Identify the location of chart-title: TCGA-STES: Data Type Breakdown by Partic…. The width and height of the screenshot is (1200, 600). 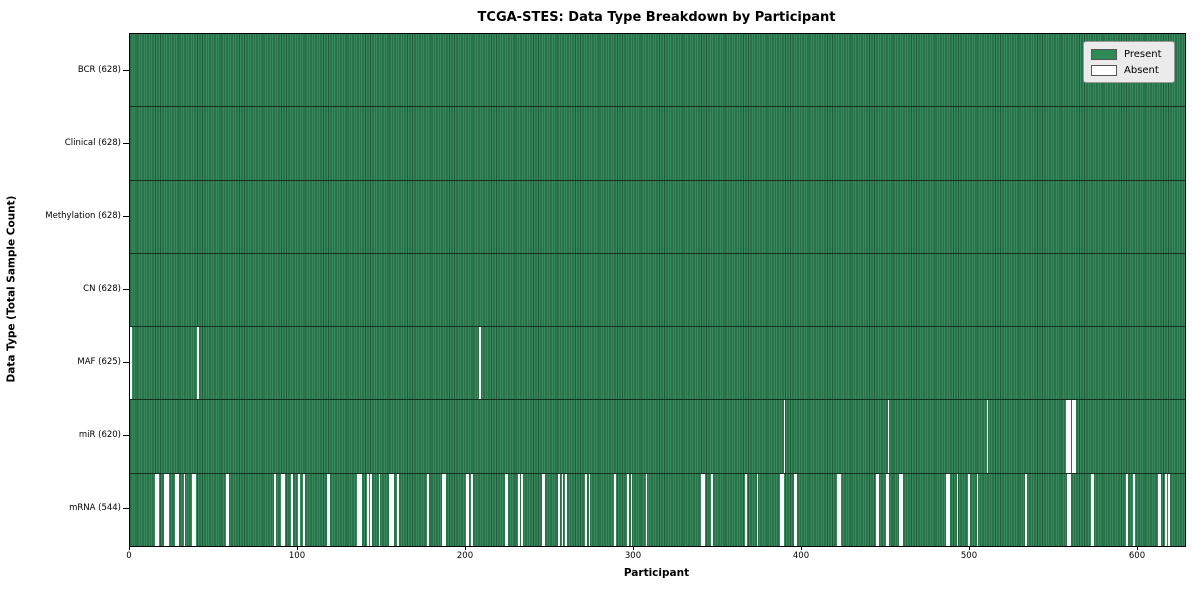
(656, 17).